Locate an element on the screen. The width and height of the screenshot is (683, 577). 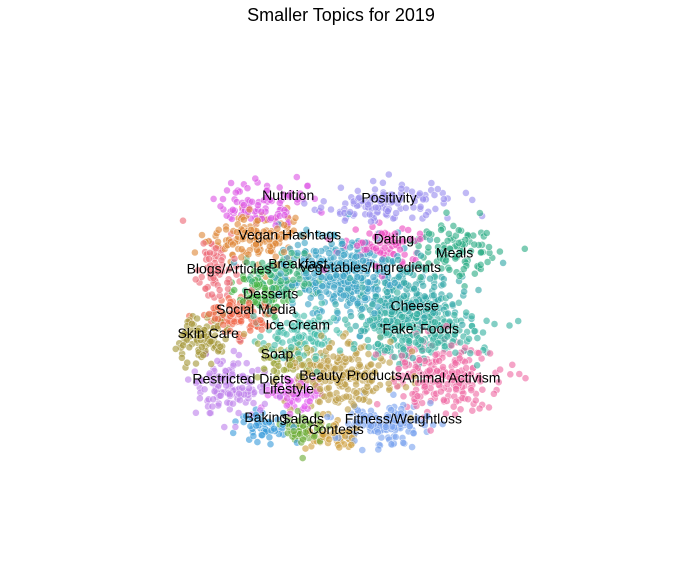
scatter-point-contests is located at coordinates (351, 444).